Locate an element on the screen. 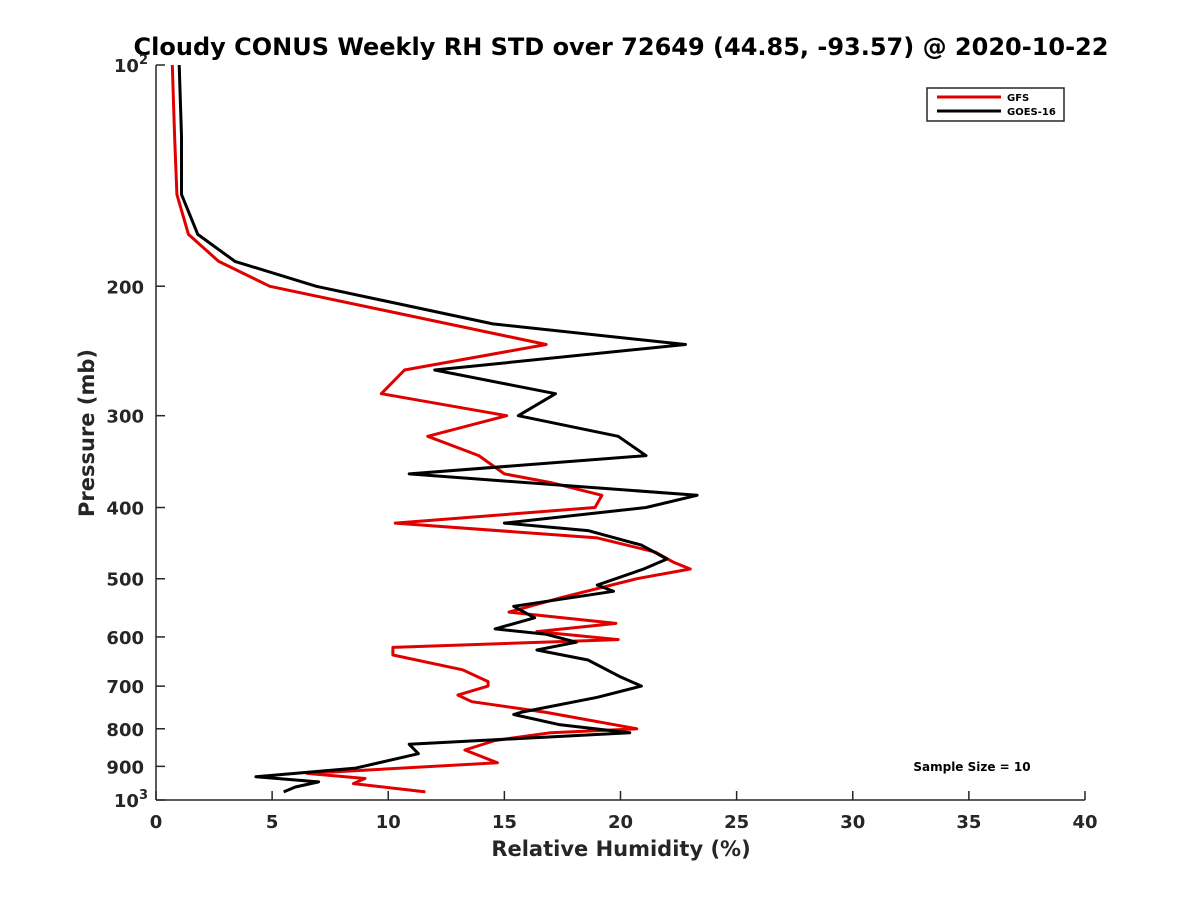 This screenshot has height=900, width=1200. y-tick-label: 10² is located at coordinates (131, 65).